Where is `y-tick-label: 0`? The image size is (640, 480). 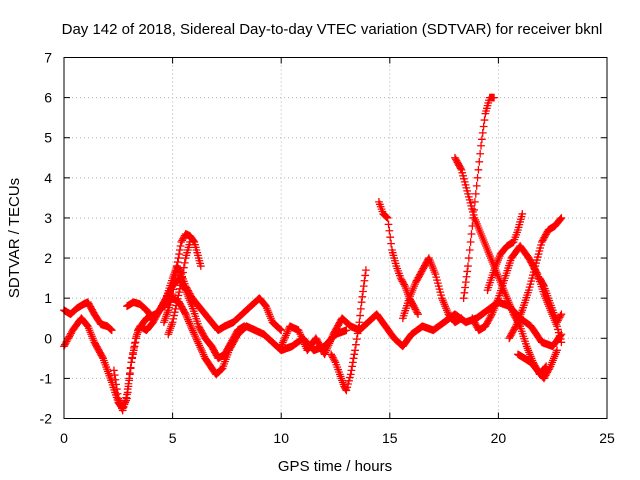 y-tick-label: 0 is located at coordinates (48, 338).